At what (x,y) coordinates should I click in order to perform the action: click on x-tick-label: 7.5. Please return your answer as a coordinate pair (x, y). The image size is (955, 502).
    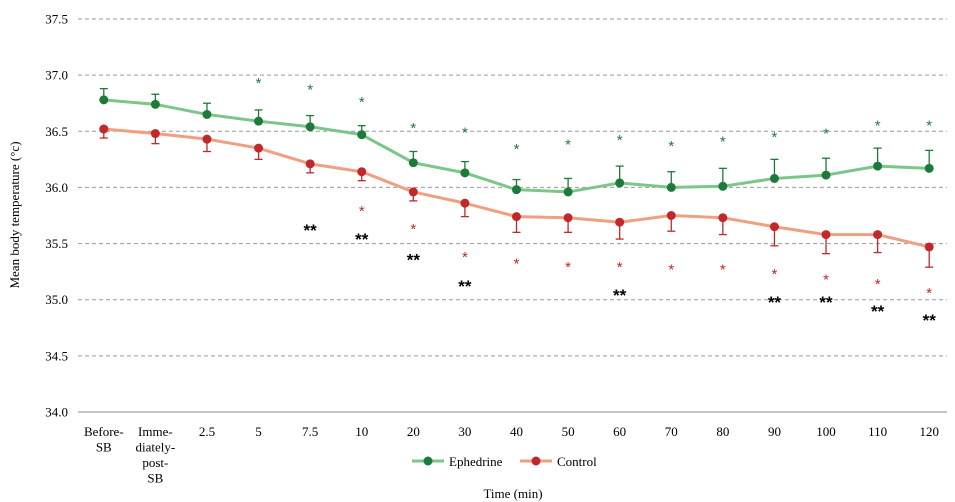
    Looking at the image, I should click on (310, 431).